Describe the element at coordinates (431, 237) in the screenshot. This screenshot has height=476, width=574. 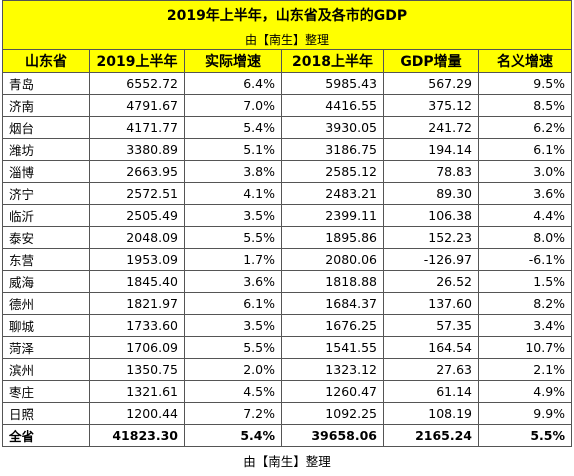
I see `cell: 152.23` at that location.